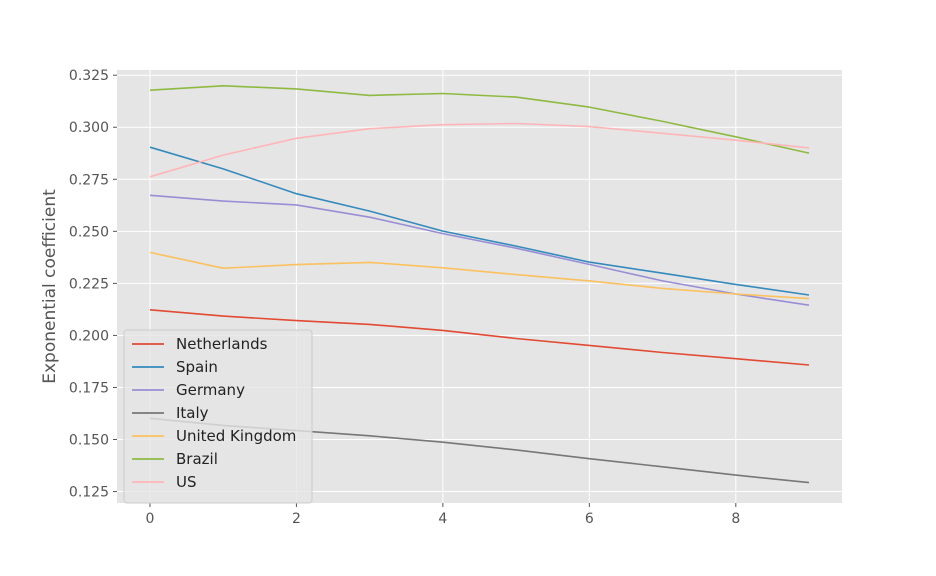  Describe the element at coordinates (735, 519) in the screenshot. I see `x-tick-label: 8` at that location.